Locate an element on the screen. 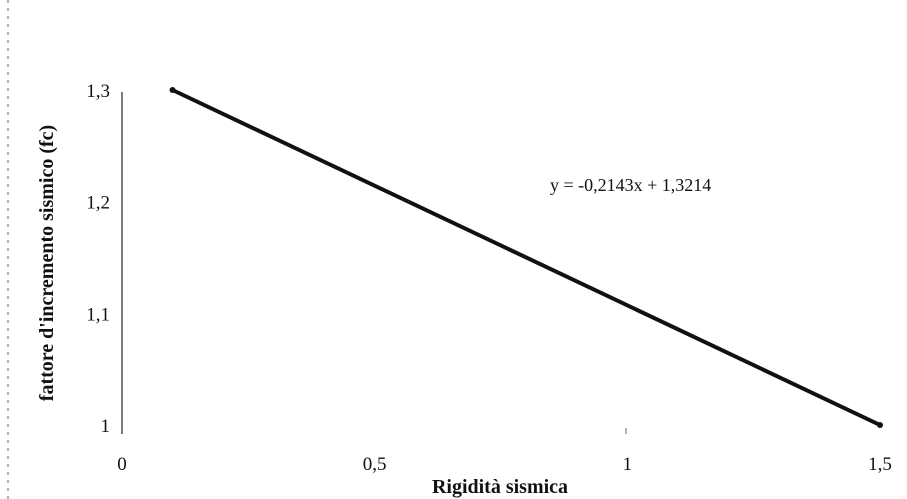 The width and height of the screenshot is (907, 499). x-tick-label: 1,5 is located at coordinates (880, 464).